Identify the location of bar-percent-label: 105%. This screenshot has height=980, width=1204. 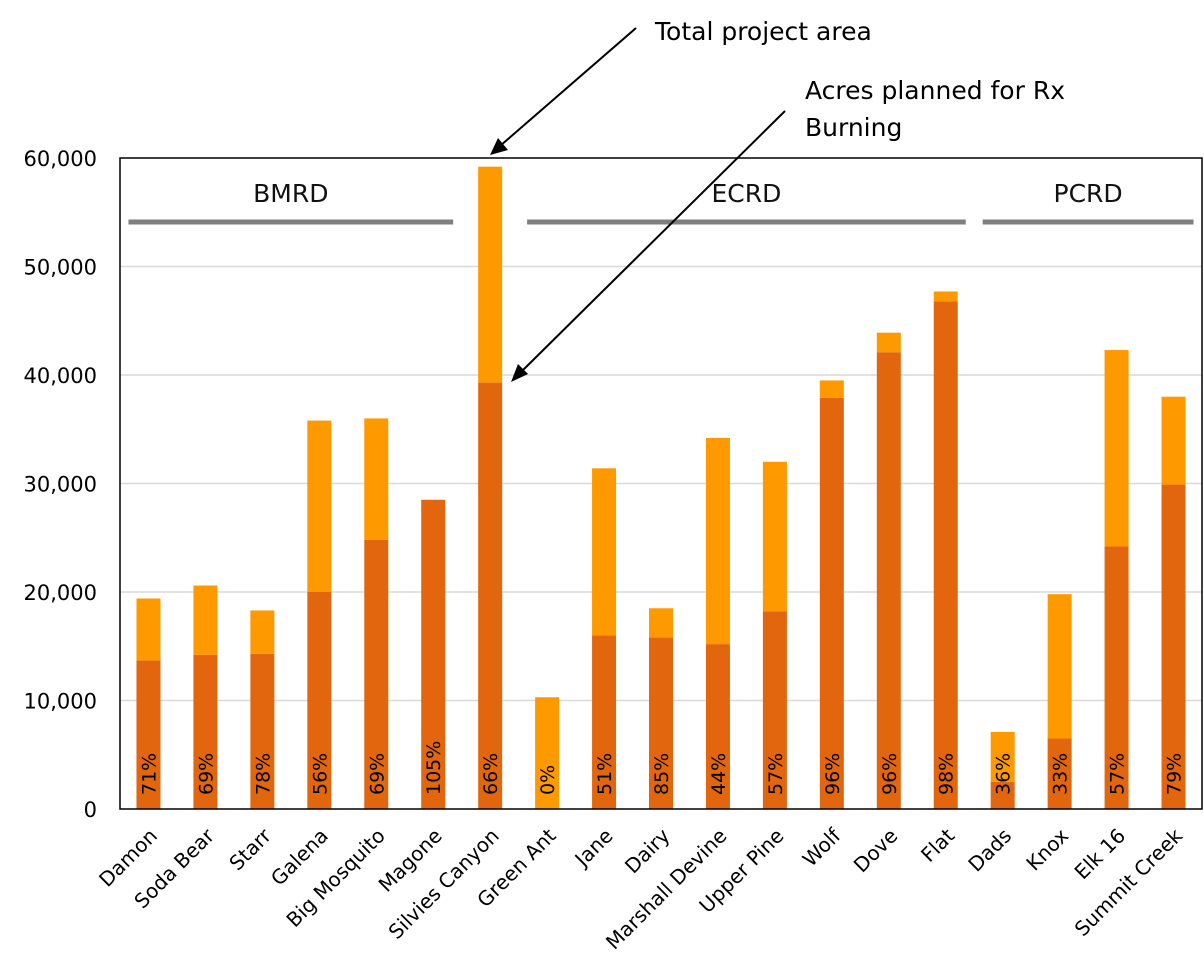
(434, 768).